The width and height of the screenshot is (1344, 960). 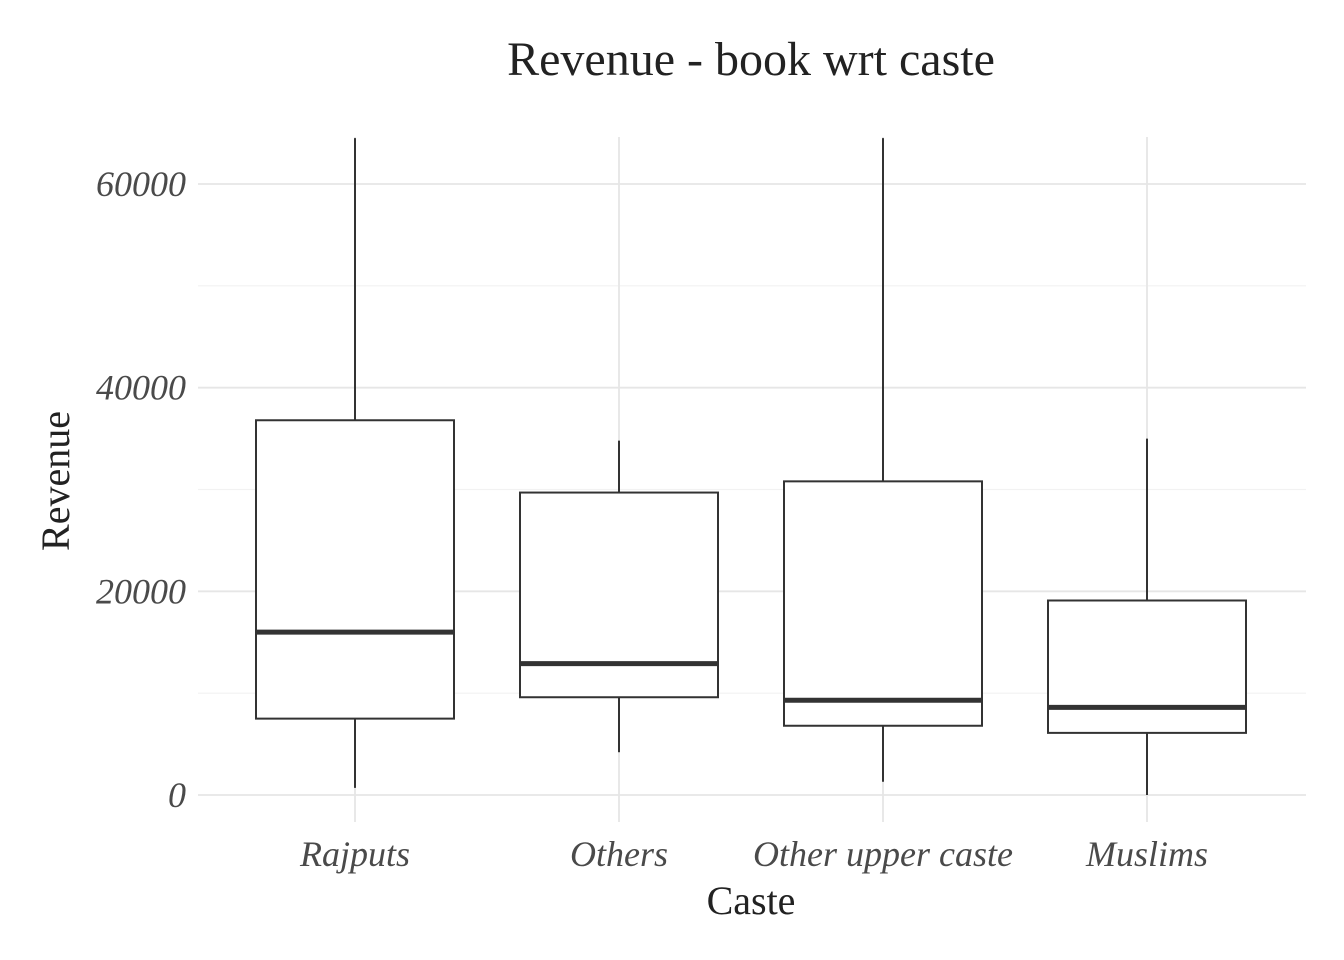 I want to click on x-axis-title: Caste, so click(x=751, y=900).